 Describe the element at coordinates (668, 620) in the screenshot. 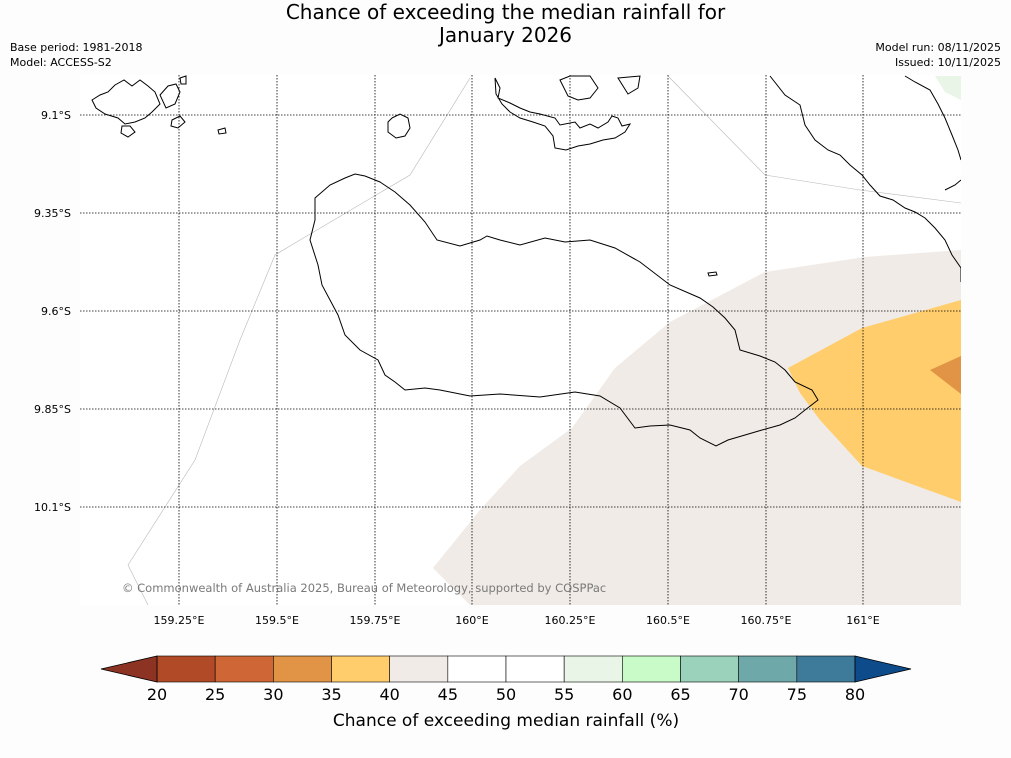

I see `lon-label: 160.5°E` at that location.